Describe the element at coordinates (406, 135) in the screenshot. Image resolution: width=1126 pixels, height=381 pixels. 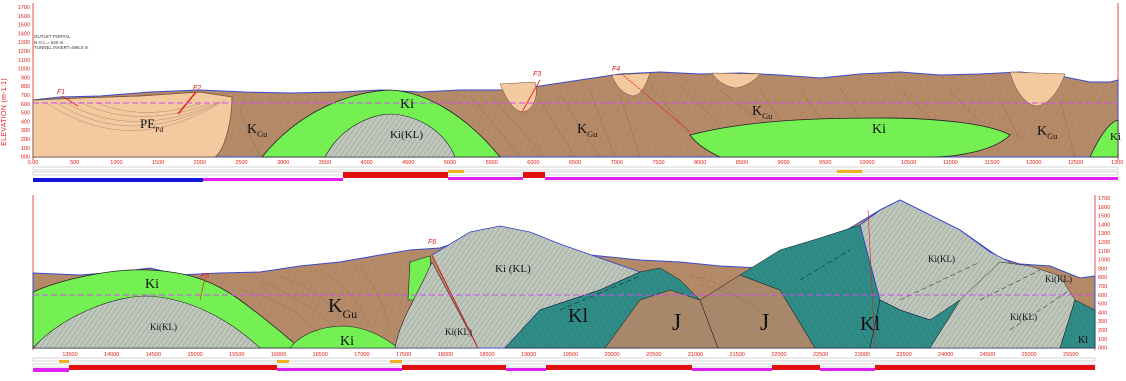
I see `unit-label-ki-kl-1: Ki(KL)` at that location.